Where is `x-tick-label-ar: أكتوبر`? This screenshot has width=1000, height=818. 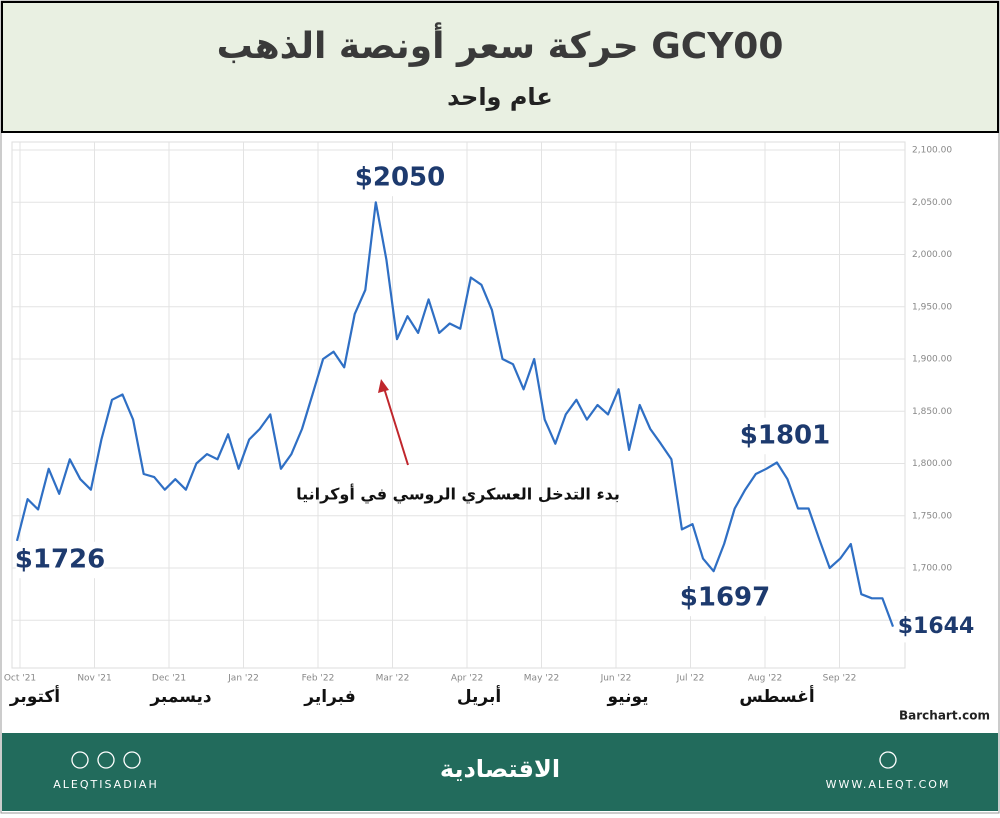 x-tick-label-ar: أكتوبر is located at coordinates (34, 696).